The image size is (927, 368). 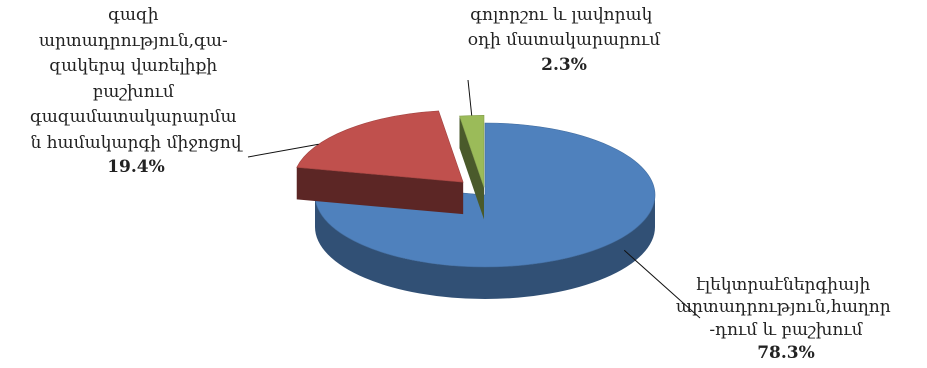 What do you see at coordinates (133, 41) in the screenshot?
I see `label-line: արտադրություն,գա-` at bounding box center [133, 41].